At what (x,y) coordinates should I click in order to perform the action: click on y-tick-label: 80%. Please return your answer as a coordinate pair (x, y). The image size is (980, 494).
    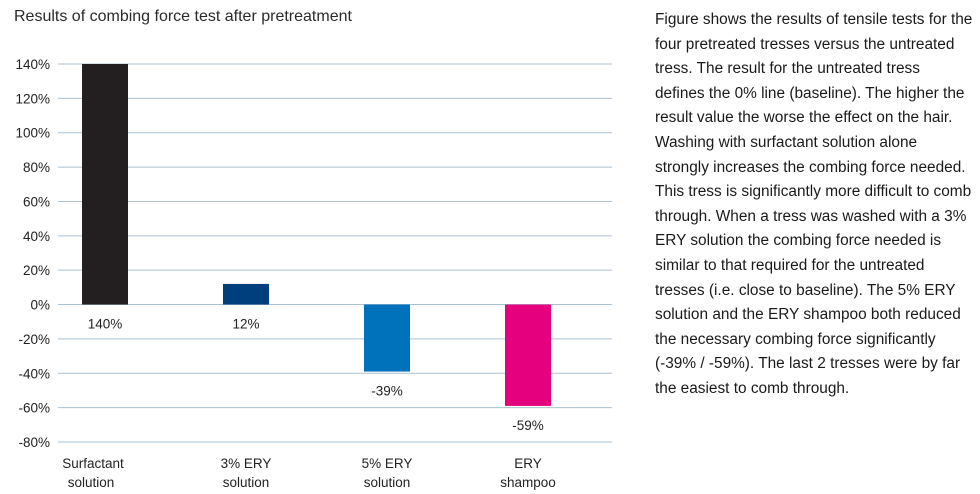
    Looking at the image, I should click on (36, 167).